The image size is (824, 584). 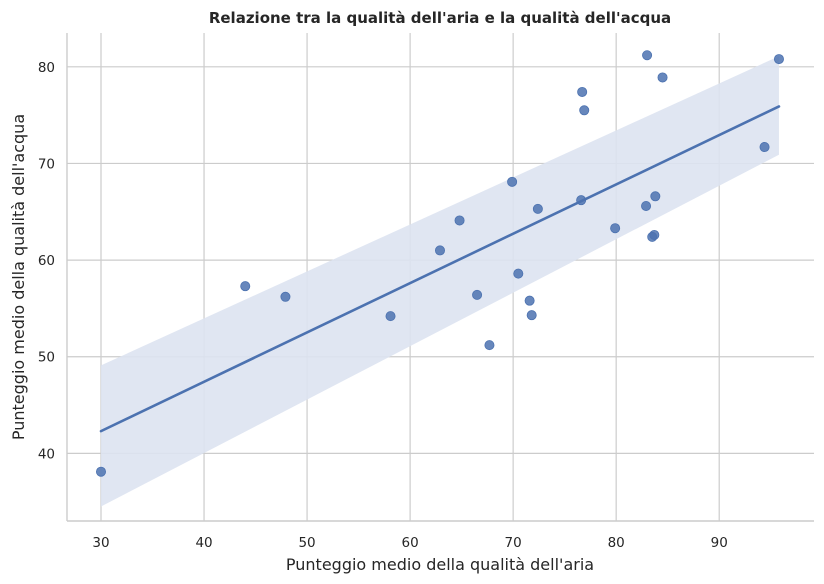 What do you see at coordinates (513, 543) in the screenshot?
I see `x-tick-label: 70` at bounding box center [513, 543].